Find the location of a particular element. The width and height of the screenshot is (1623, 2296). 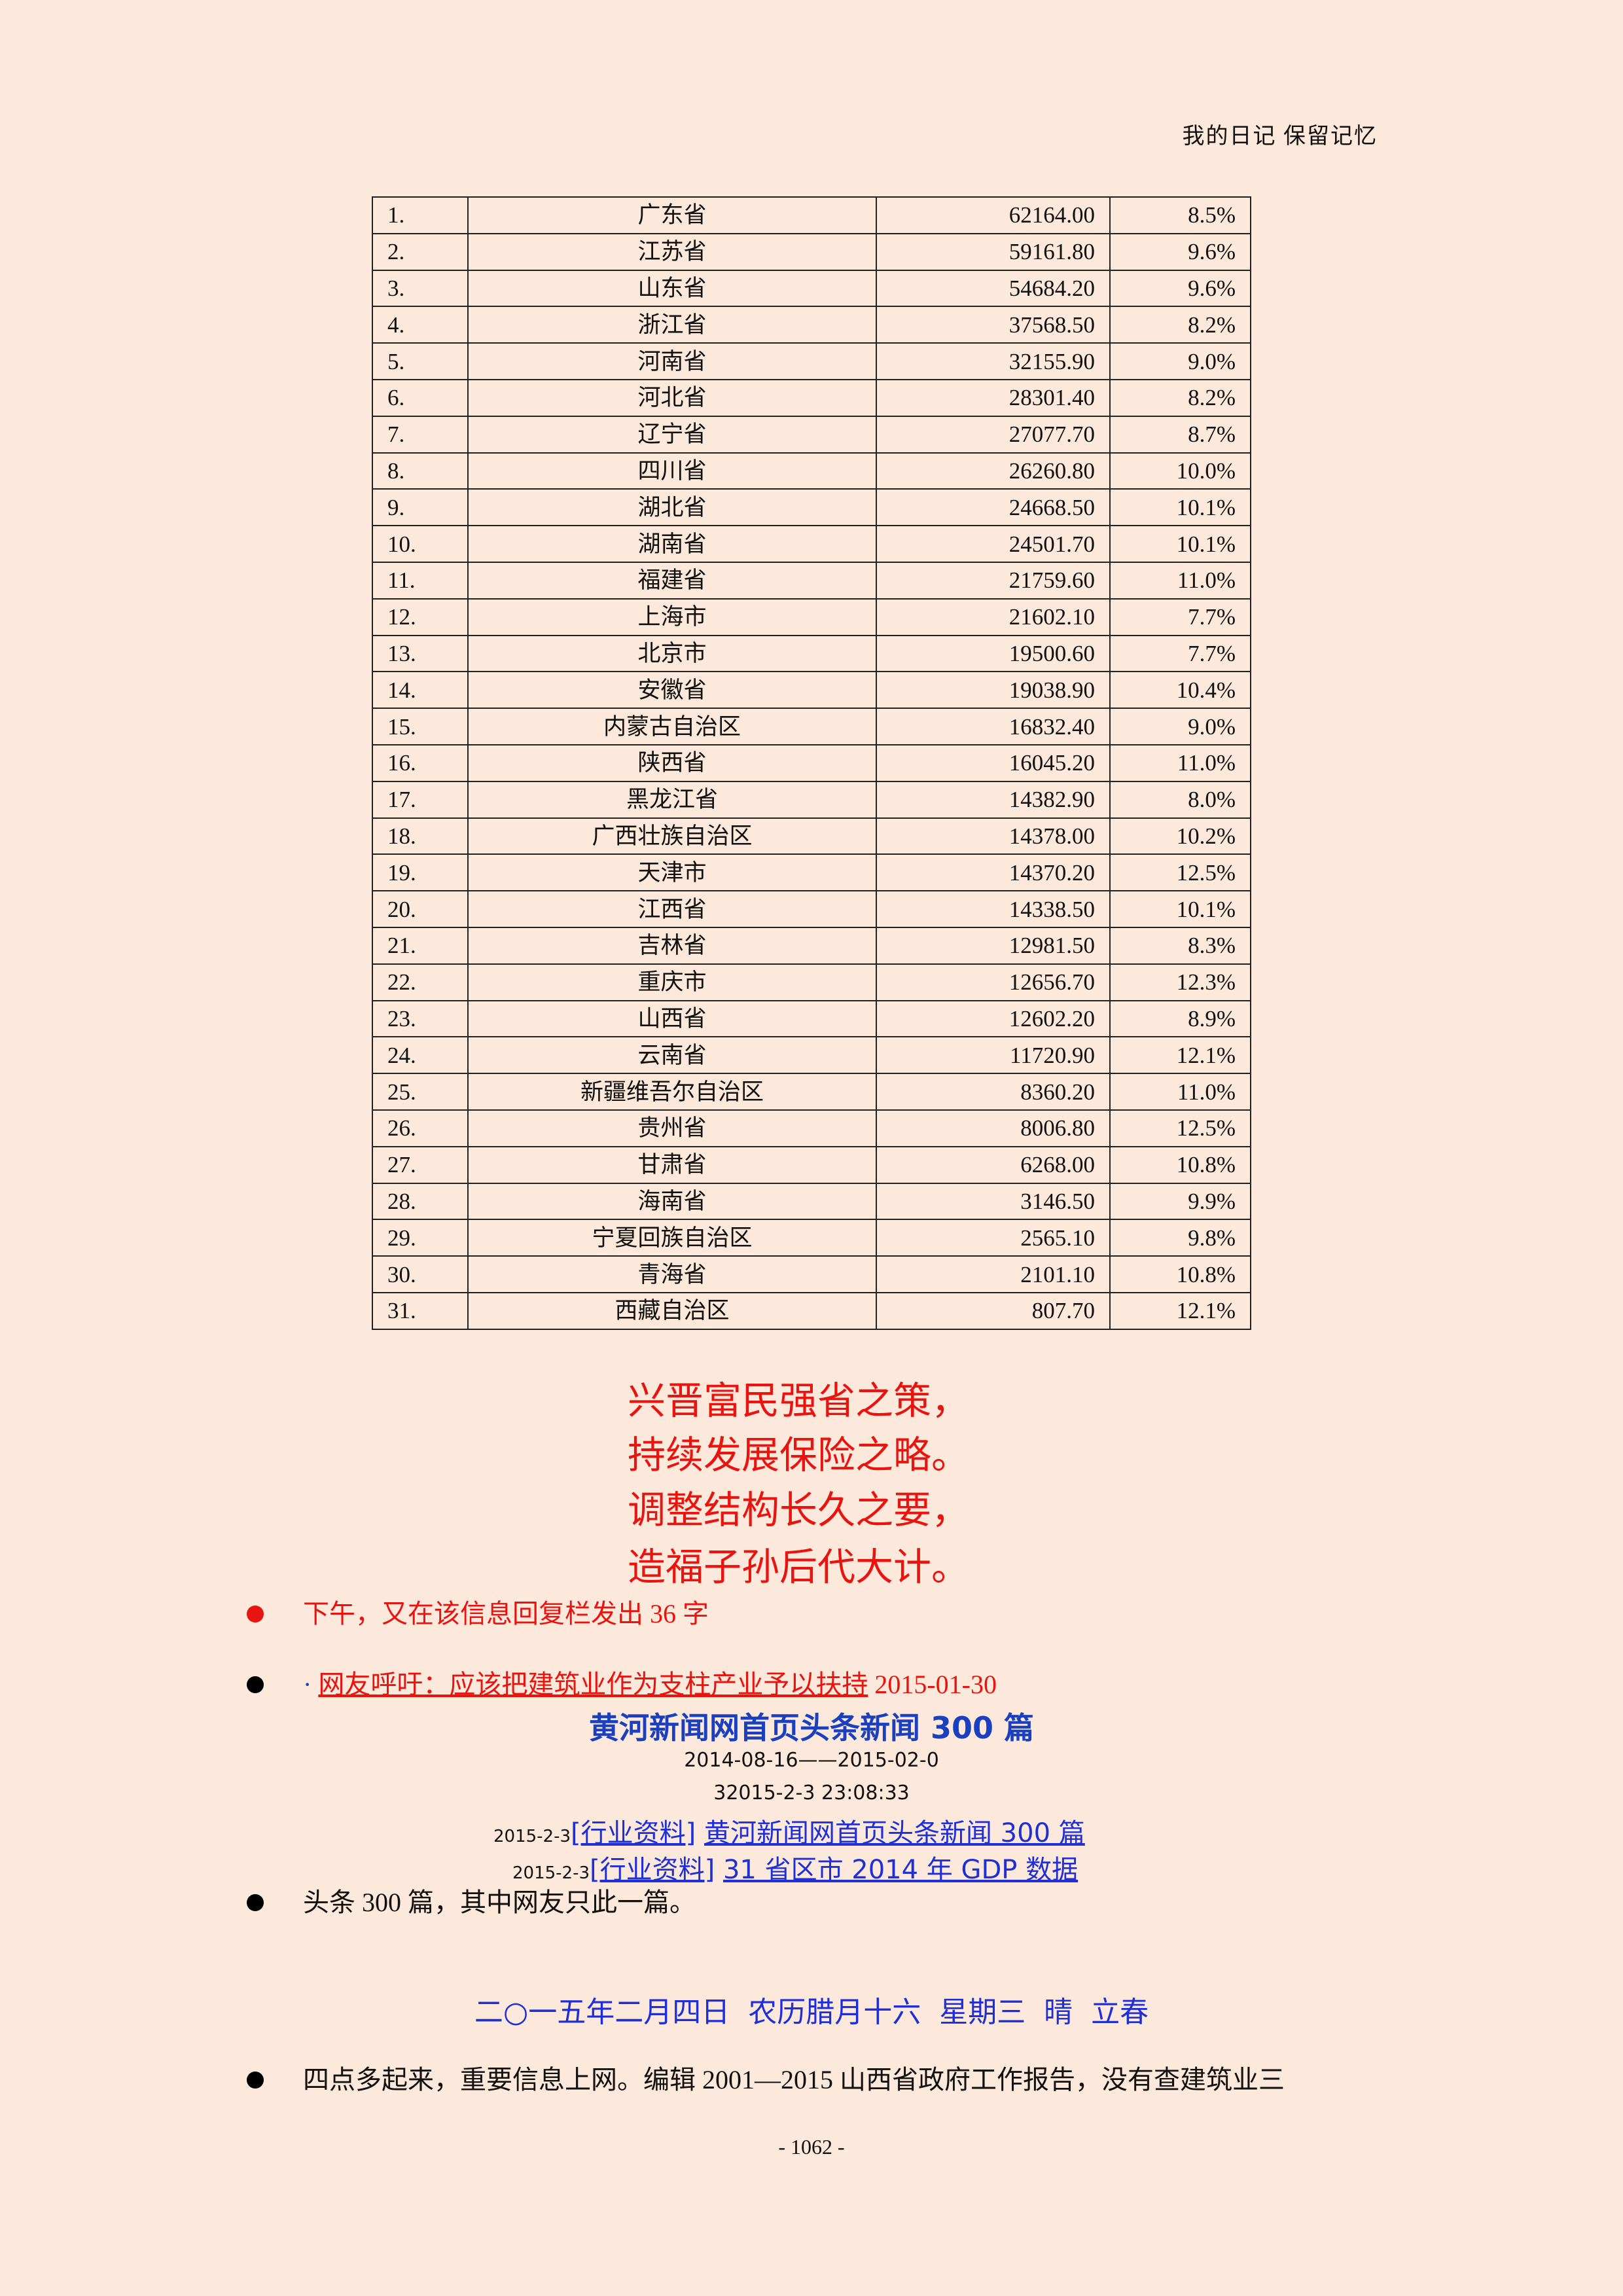

table-row: 2. 江苏省 59161.80 9.6% is located at coordinates (811, 251).